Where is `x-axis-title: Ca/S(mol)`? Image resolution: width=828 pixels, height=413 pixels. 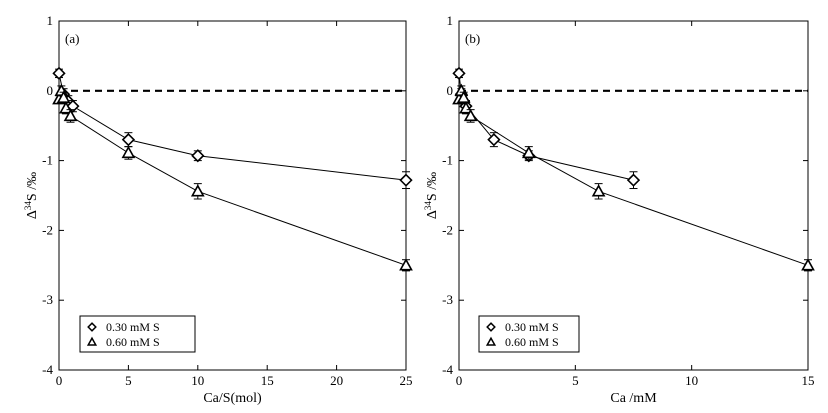 x-axis-title: Ca/S(mol) is located at coordinates (232, 398).